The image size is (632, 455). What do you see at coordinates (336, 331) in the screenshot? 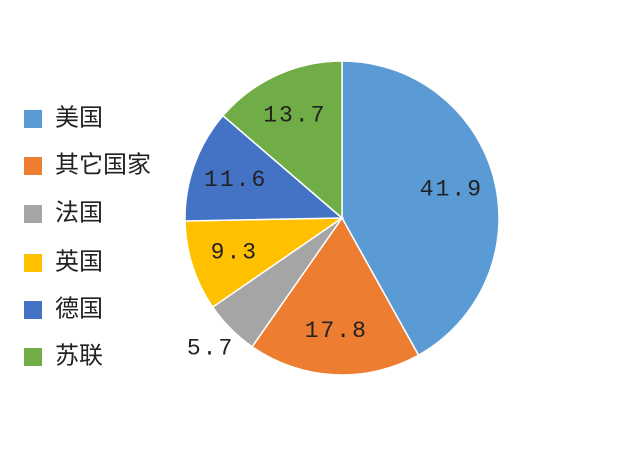
I see `value-label: 17.8` at bounding box center [336, 331].